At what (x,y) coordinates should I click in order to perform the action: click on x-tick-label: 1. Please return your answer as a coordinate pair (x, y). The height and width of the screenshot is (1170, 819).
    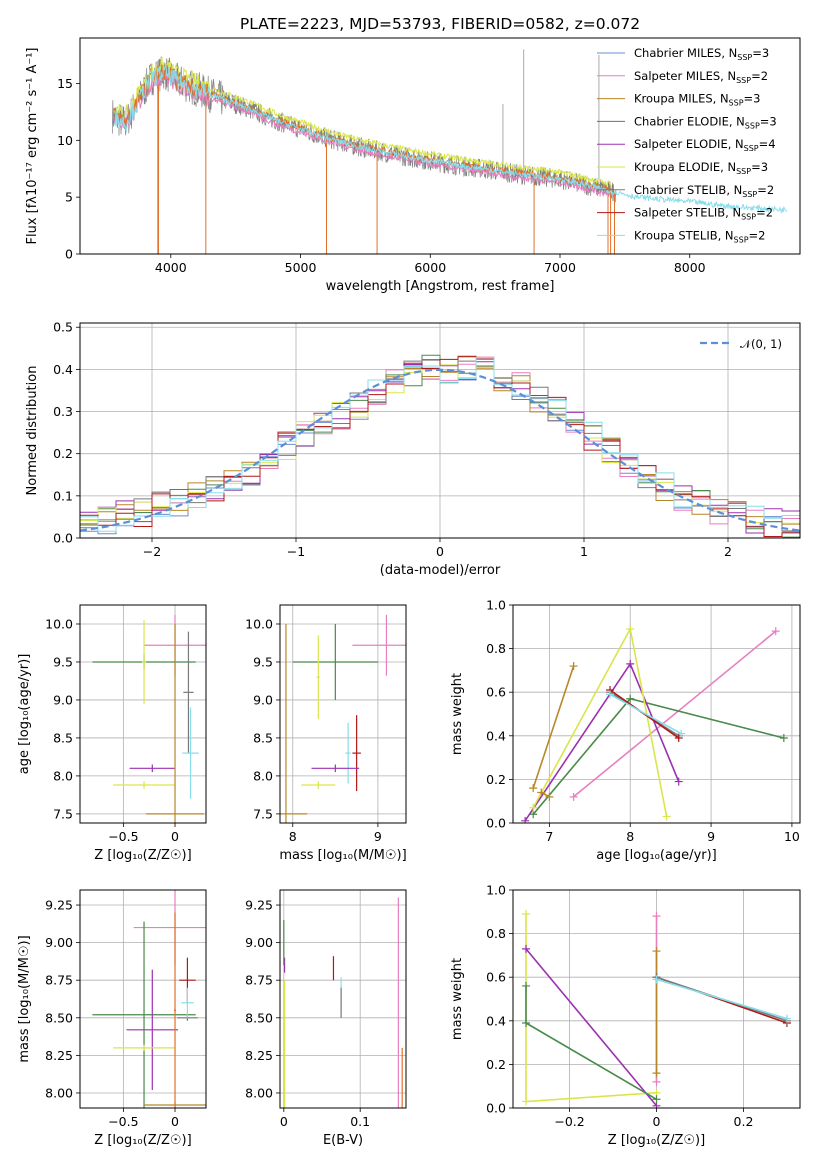
    Looking at the image, I should click on (584, 551).